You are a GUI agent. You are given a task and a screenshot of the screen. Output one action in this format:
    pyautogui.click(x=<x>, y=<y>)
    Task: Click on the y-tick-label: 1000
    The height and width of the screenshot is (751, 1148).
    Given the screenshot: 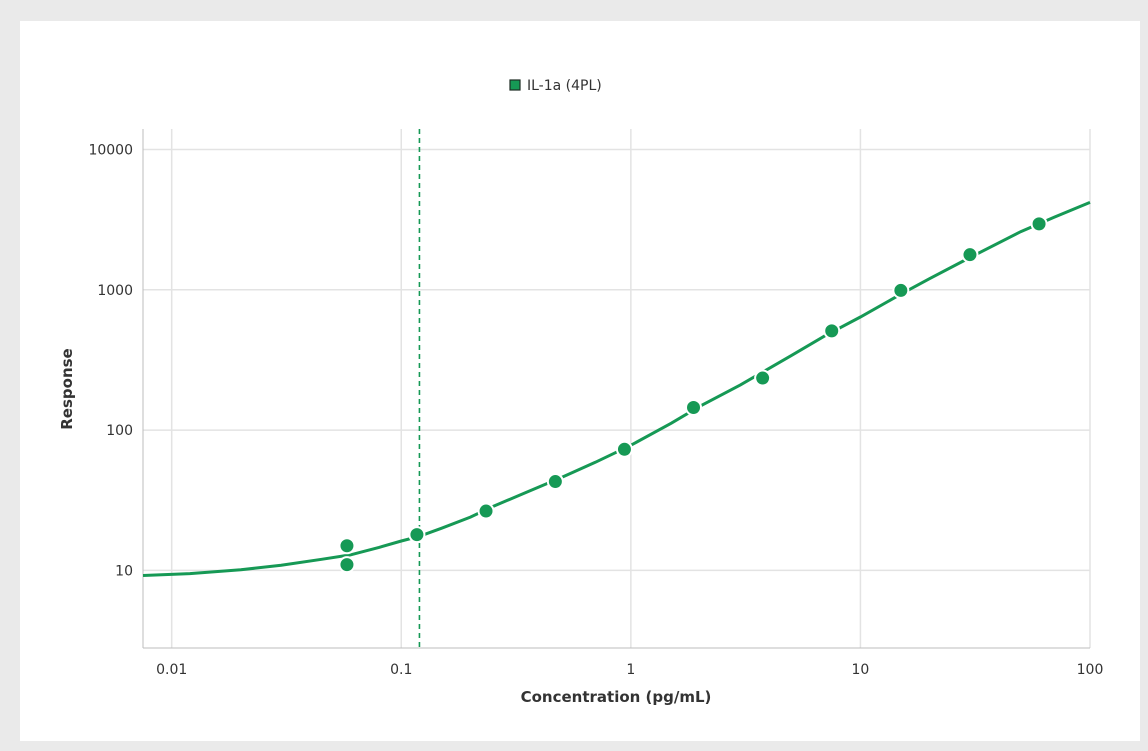 What is the action you would take?
    pyautogui.click(x=115, y=291)
    